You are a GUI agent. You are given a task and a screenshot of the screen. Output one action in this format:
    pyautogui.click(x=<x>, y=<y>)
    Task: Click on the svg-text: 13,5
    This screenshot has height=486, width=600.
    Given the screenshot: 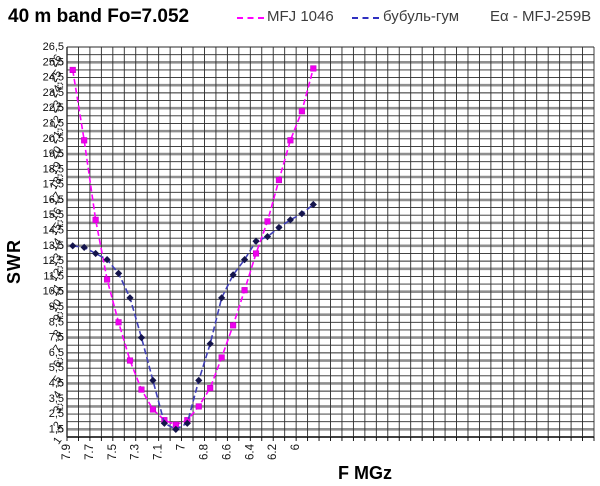 What is the action you would take?
    pyautogui.click(x=53, y=246)
    